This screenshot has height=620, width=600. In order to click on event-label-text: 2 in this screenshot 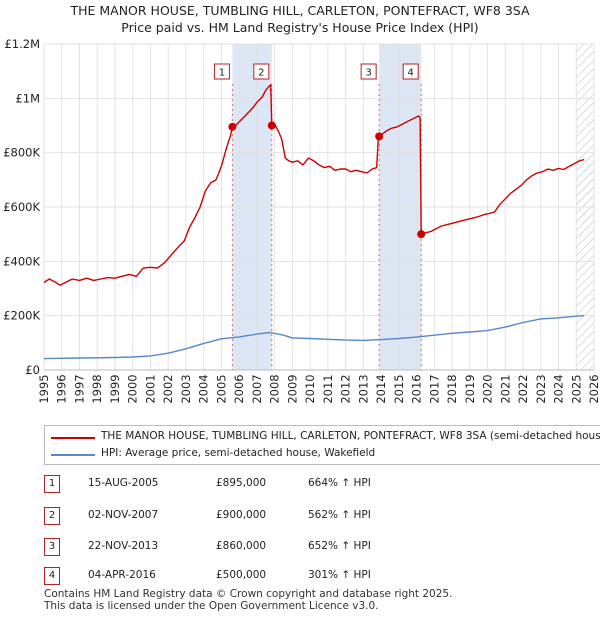, I will do `click(261, 73)`.